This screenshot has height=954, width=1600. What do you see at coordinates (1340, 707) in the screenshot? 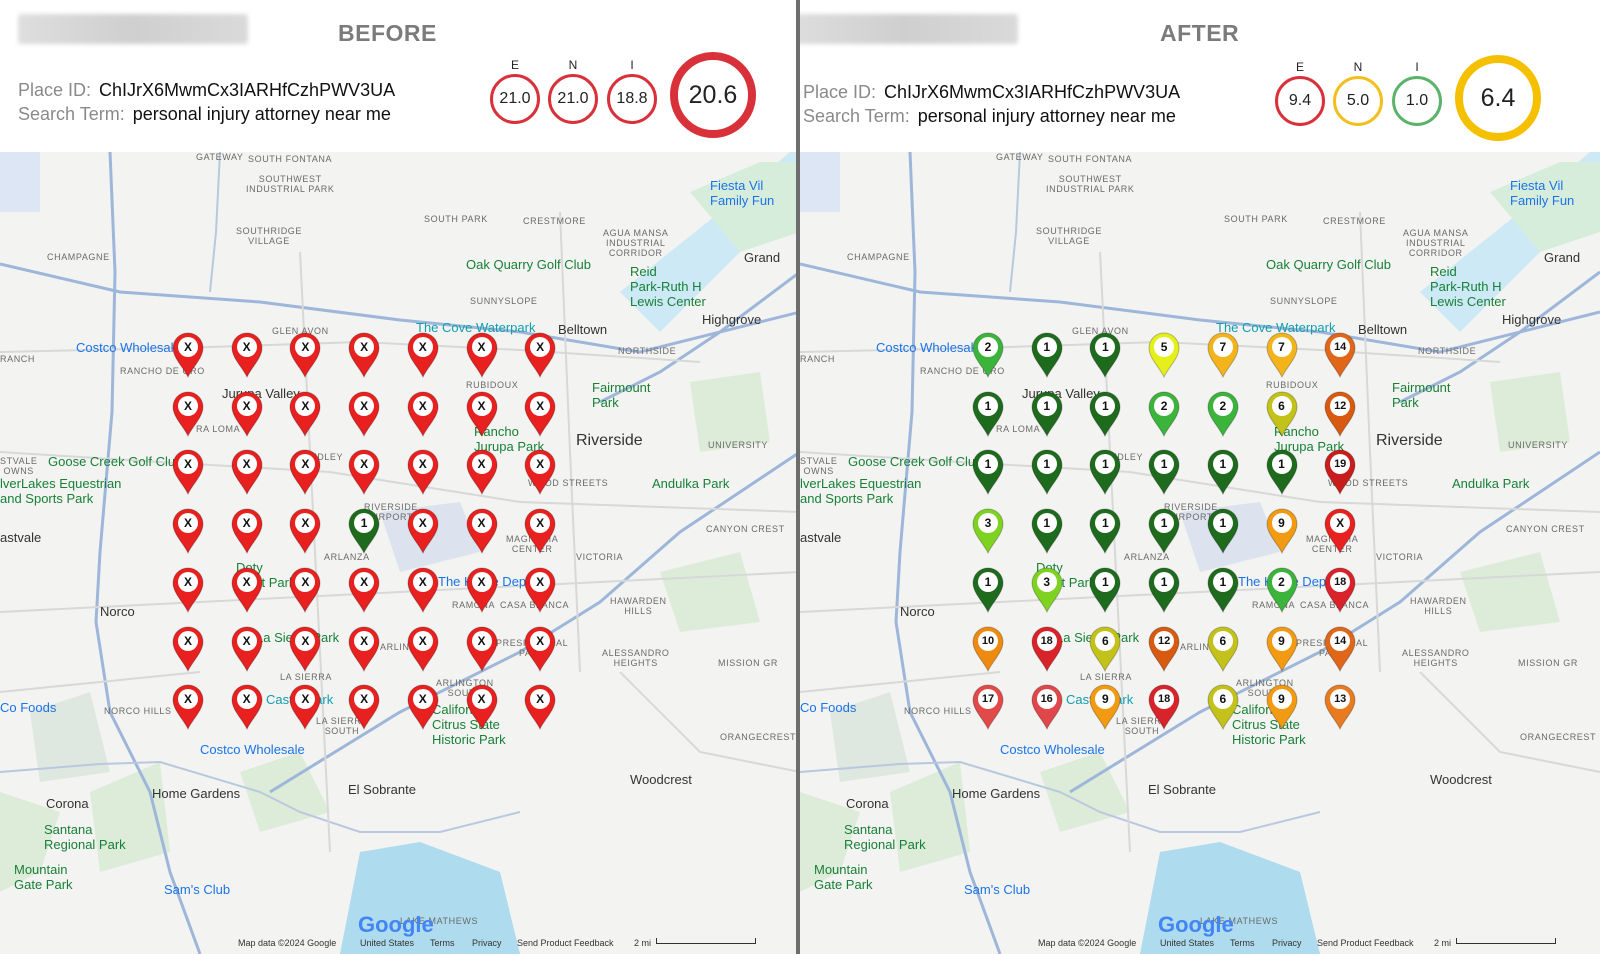
I see `rank-pin: 13` at bounding box center [1340, 707].